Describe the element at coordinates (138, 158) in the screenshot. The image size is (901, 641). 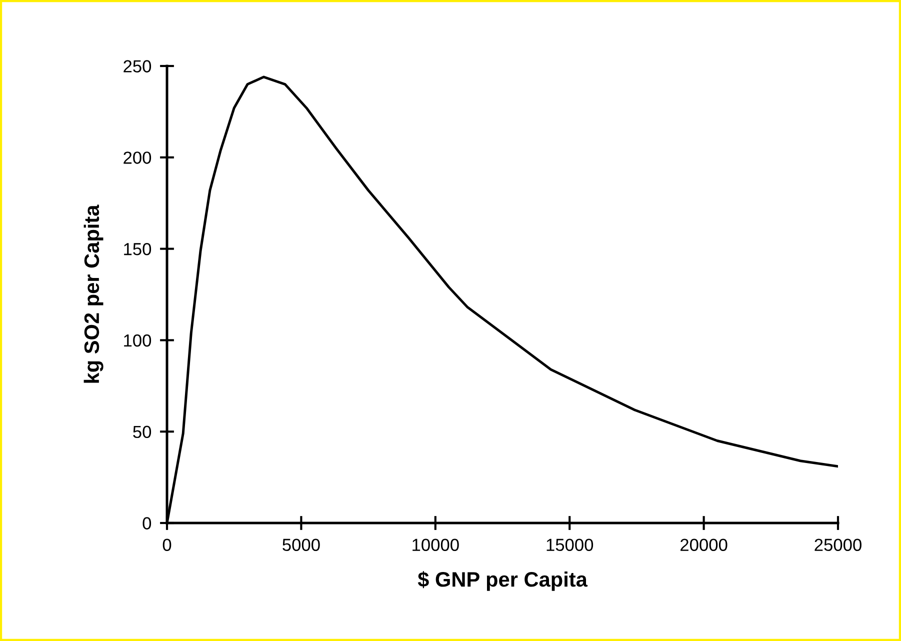
I see `y-tick-label: 200` at that location.